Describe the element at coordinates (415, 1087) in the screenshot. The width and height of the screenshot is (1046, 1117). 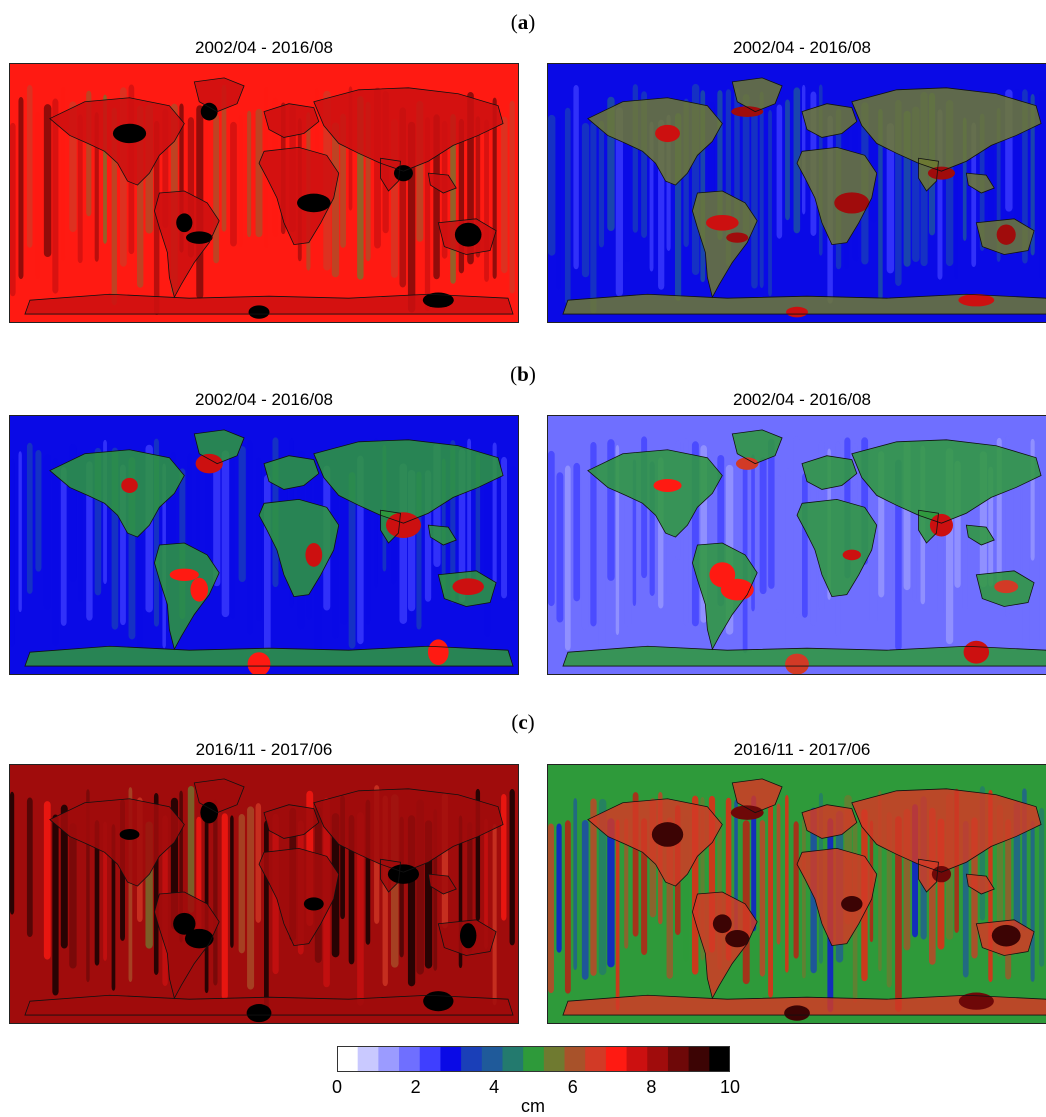
I see `colorbar-tick-label: 2` at that location.